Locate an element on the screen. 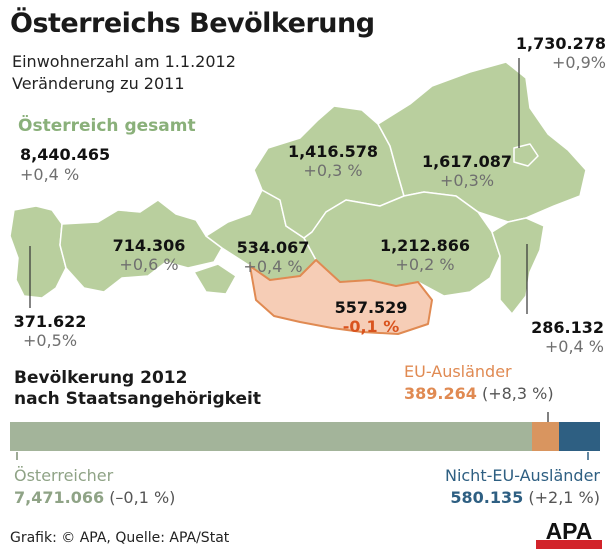 This screenshot has width=610, height=555. svg-text: APA is located at coordinates (569, 531).